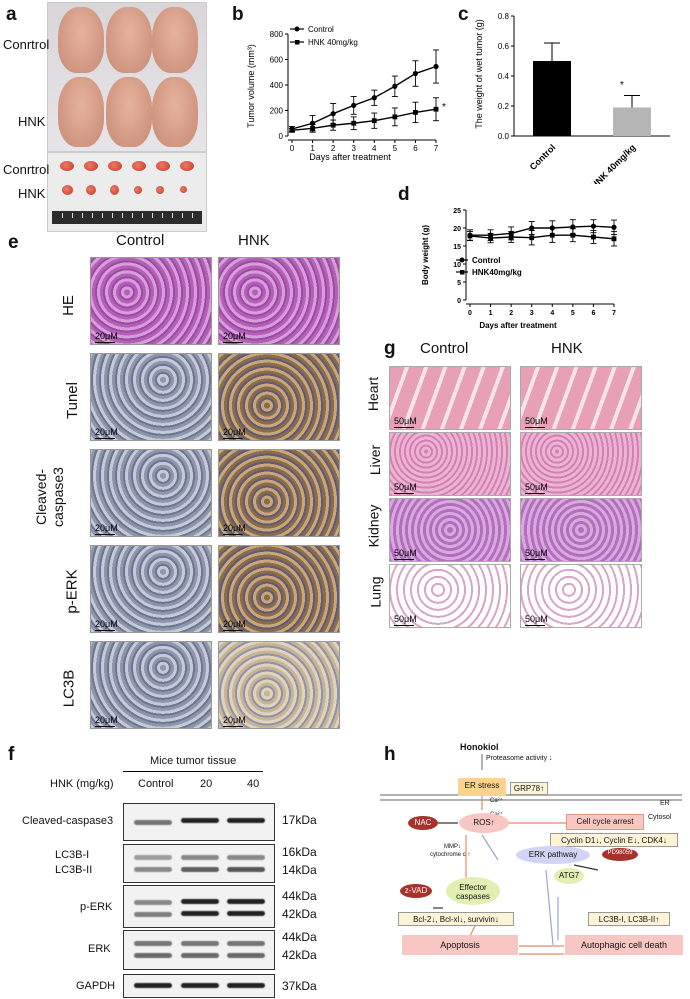  Describe the element at coordinates (26, 44) in the screenshot. I see `row-label-control: Conrtrol` at that location.